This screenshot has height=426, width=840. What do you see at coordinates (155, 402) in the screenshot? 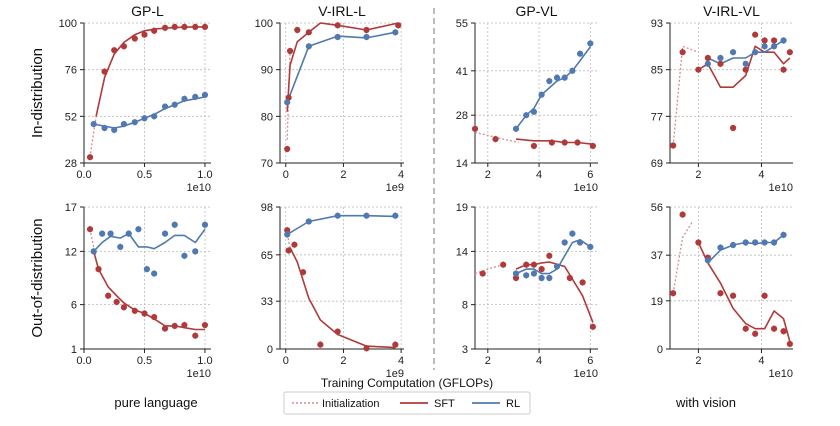
I see `group-label-pure-language: pure language` at bounding box center [155, 402].